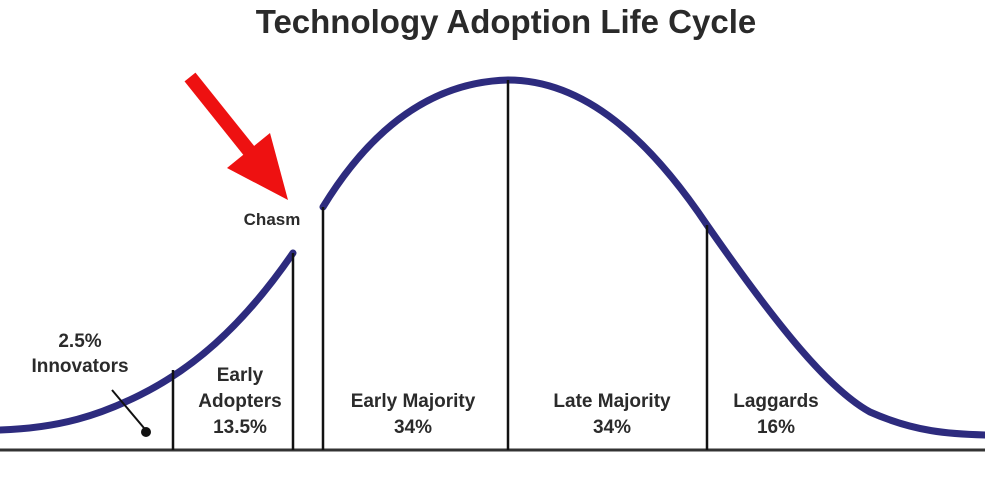 This screenshot has width=985, height=481. What do you see at coordinates (413, 414) in the screenshot?
I see `segment-early-majority: Early Majority 34%` at bounding box center [413, 414].